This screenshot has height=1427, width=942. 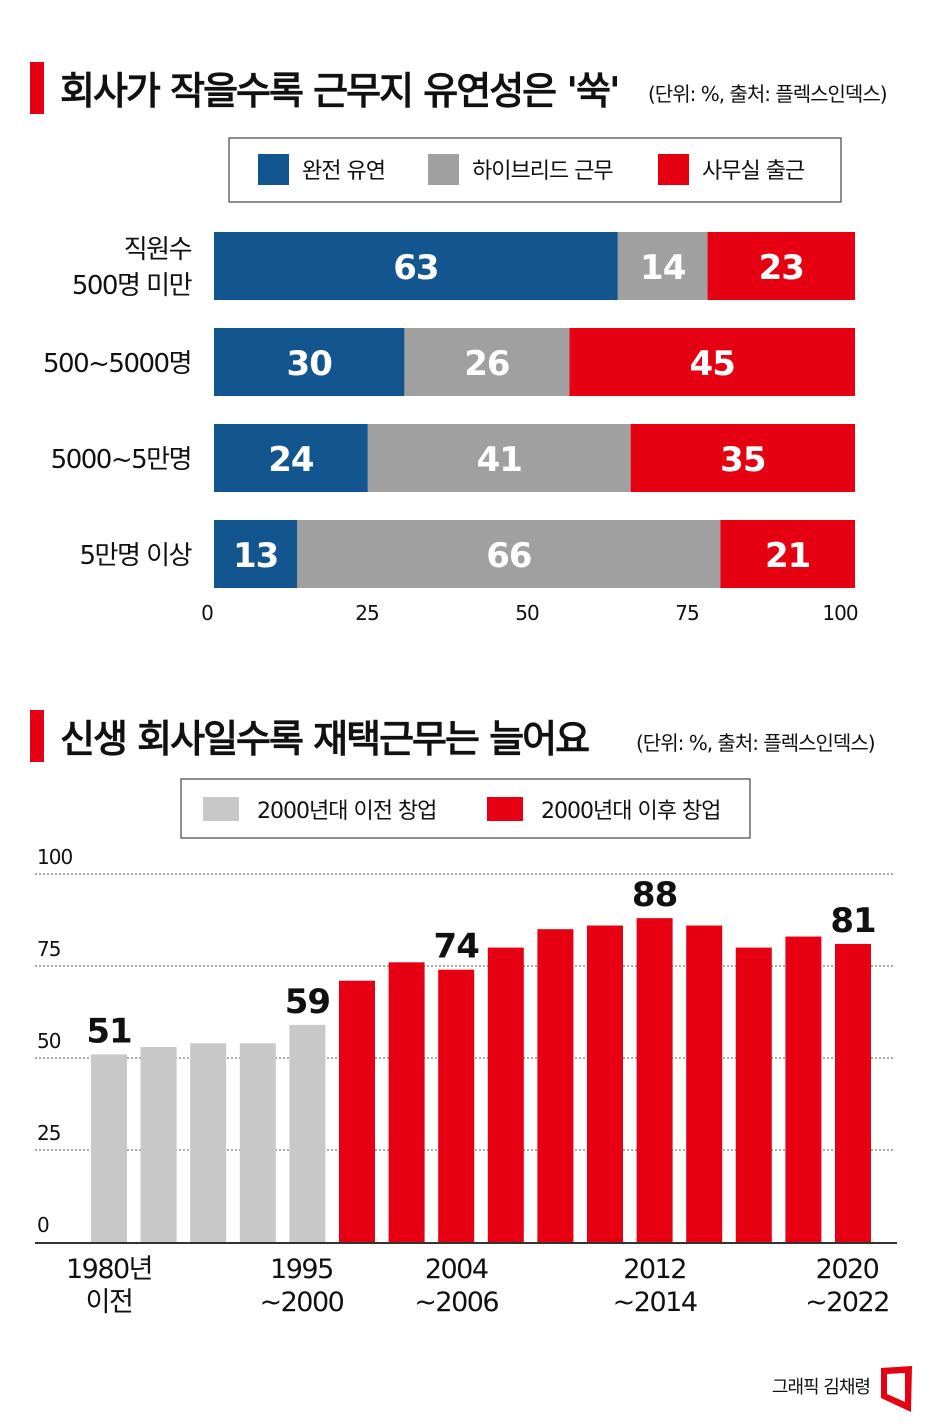 I want to click on legend-label: 하이브리드 근무, so click(x=542, y=171).